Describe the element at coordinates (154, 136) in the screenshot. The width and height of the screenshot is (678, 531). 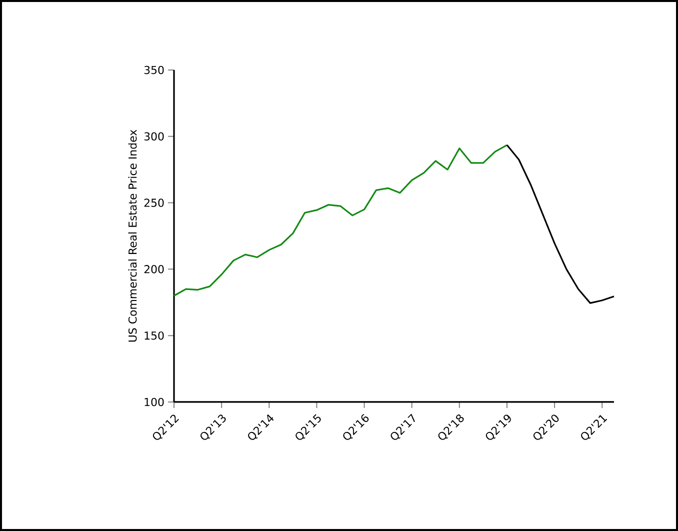
I see `y-tick-label: 300` at that location.